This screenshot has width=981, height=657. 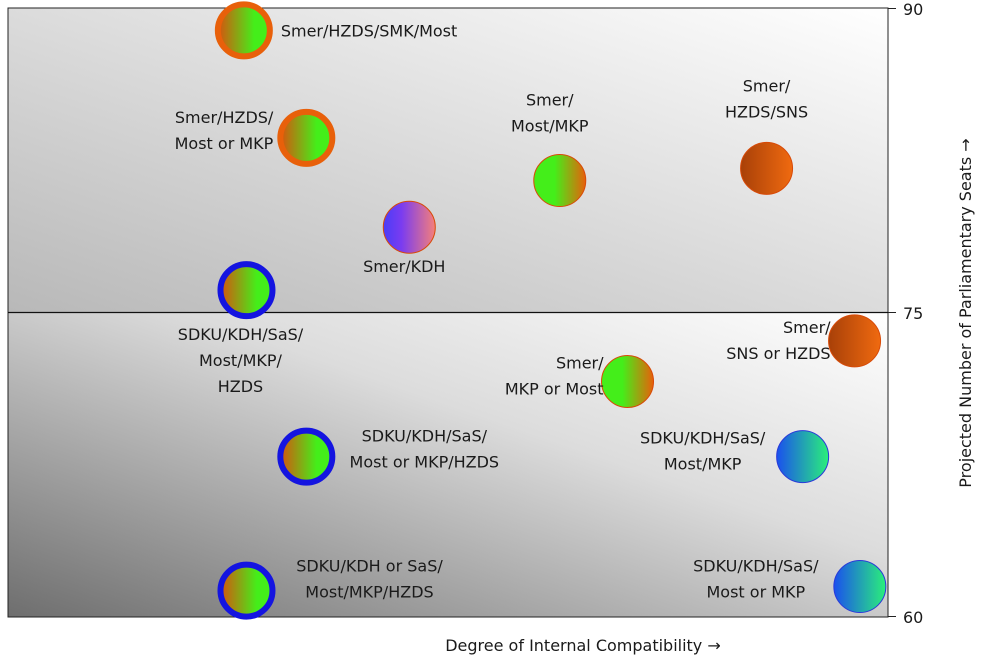 I want to click on data-point-label-line: Smer/HZDS/SMK/Most, so click(x=369, y=30).